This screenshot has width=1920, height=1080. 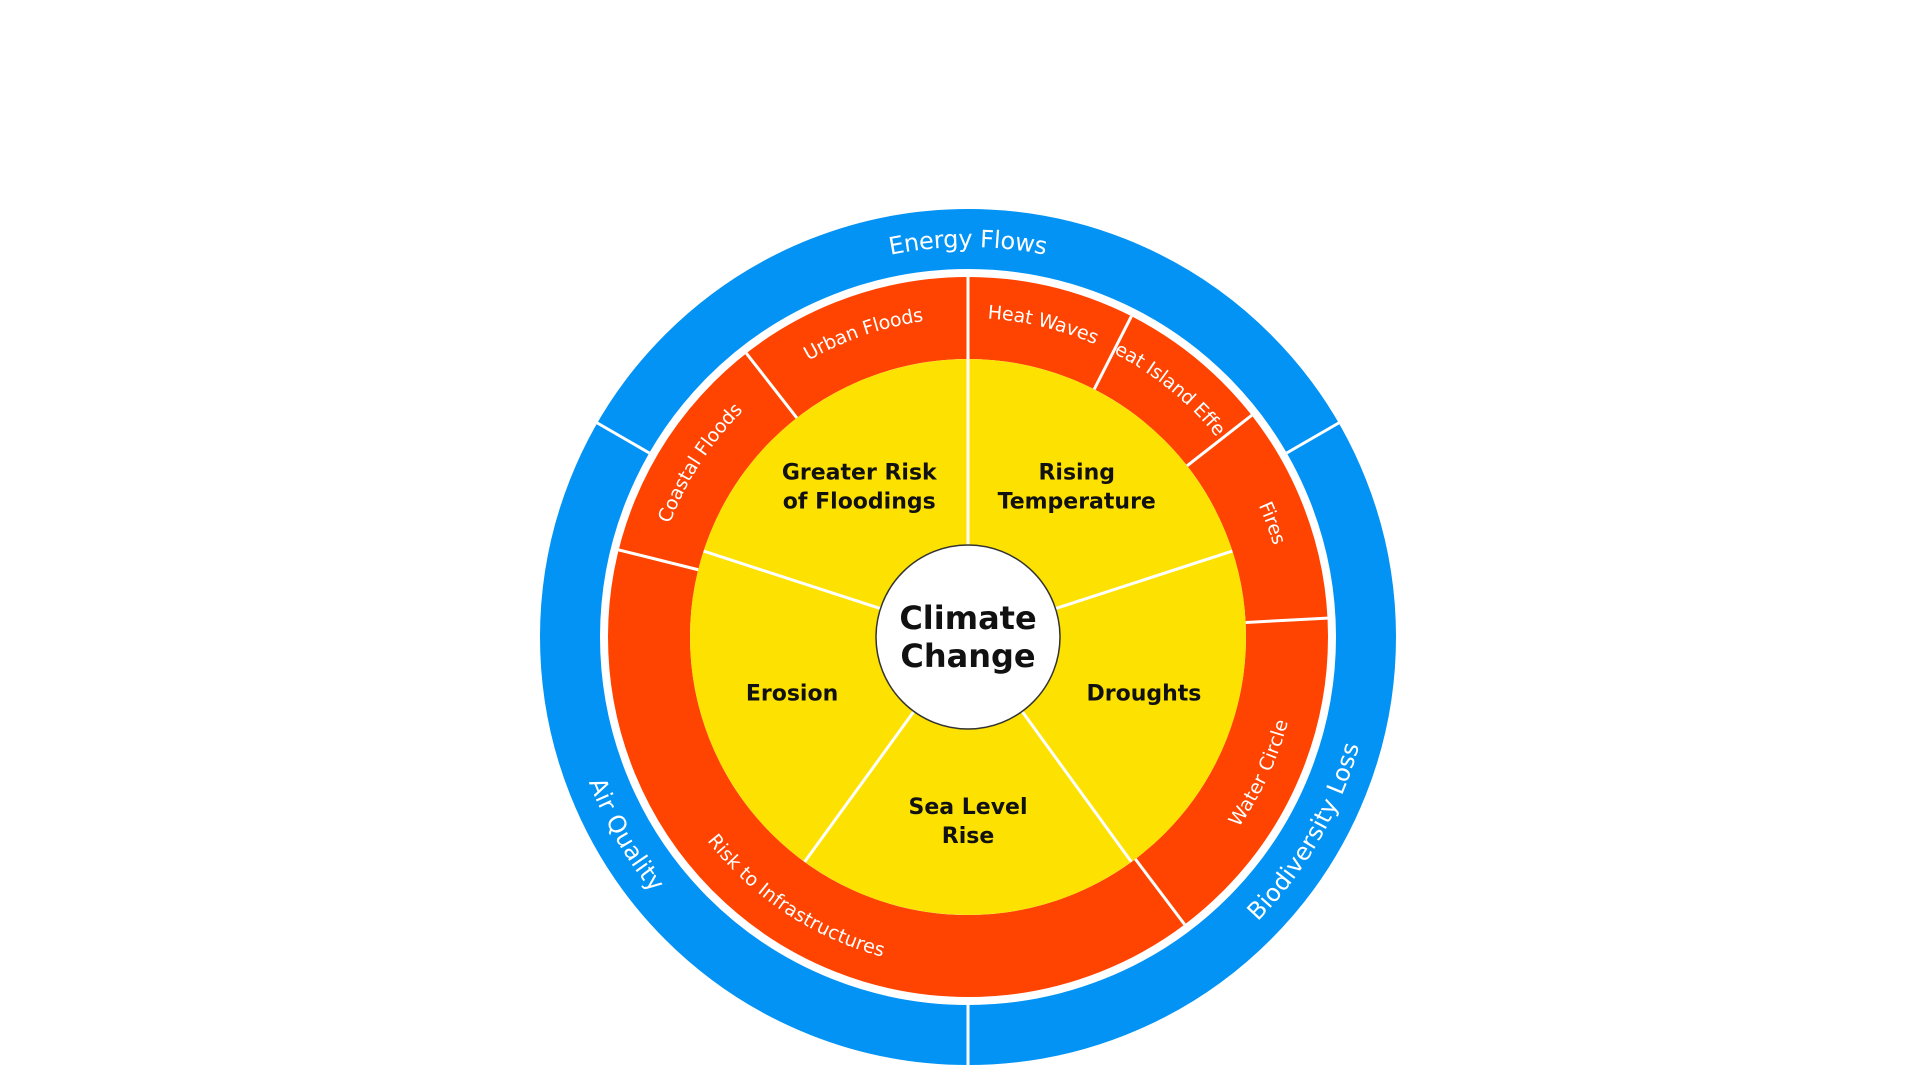 I want to click on inner-label-greater-risk-of-floodings: Greater Risk of Floodings, so click(x=860, y=487).